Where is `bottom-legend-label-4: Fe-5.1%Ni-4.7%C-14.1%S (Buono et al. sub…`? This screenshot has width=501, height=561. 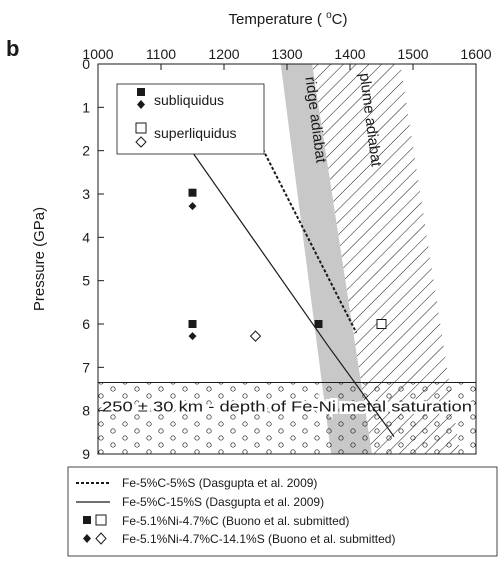
bottom-legend-label-4: Fe-5.1%Ni-4.7%C-14.1%S (Buono et al. sub… is located at coordinates (258, 539).